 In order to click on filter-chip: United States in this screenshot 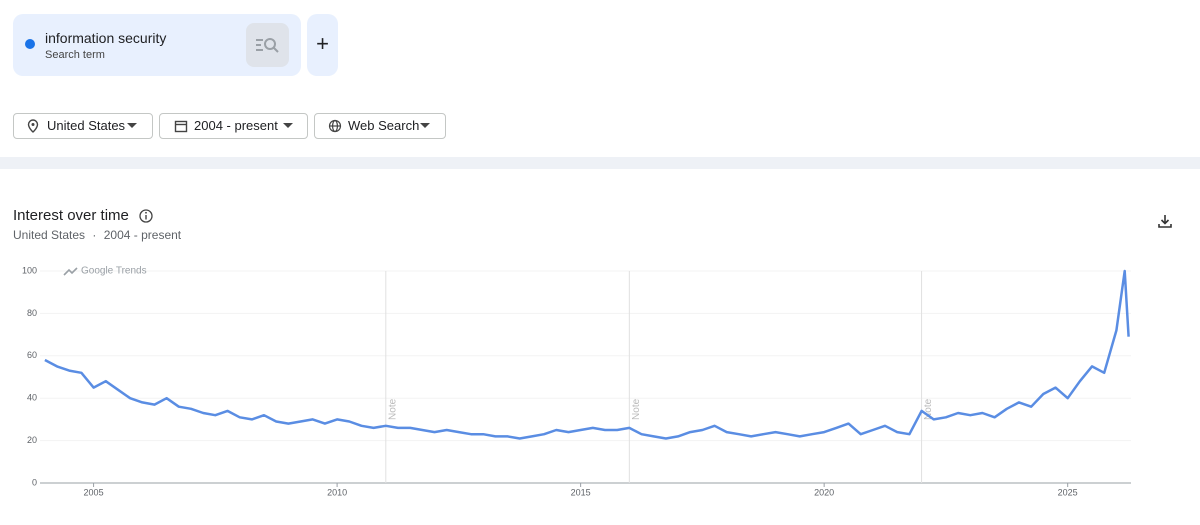, I will do `click(83, 126)`.